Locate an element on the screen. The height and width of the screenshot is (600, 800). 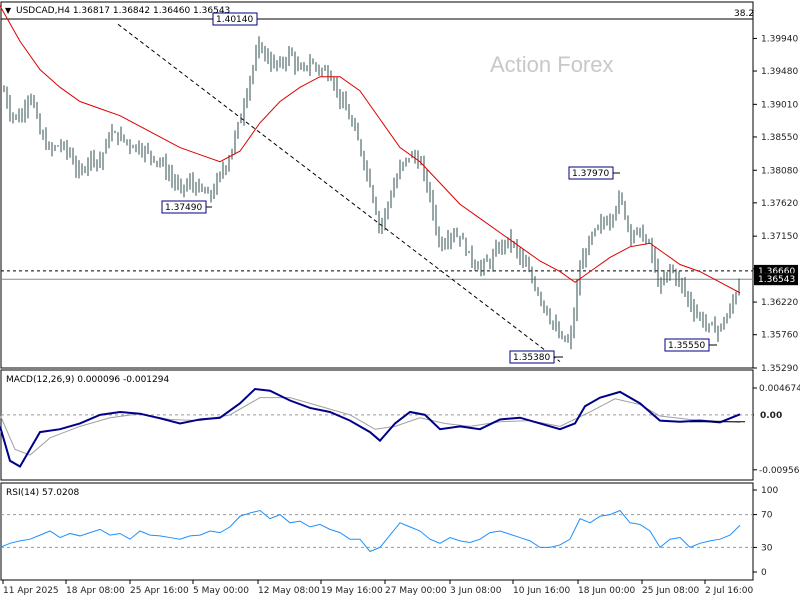
price-tick-label: 1.38550 is located at coordinates (779, 138).